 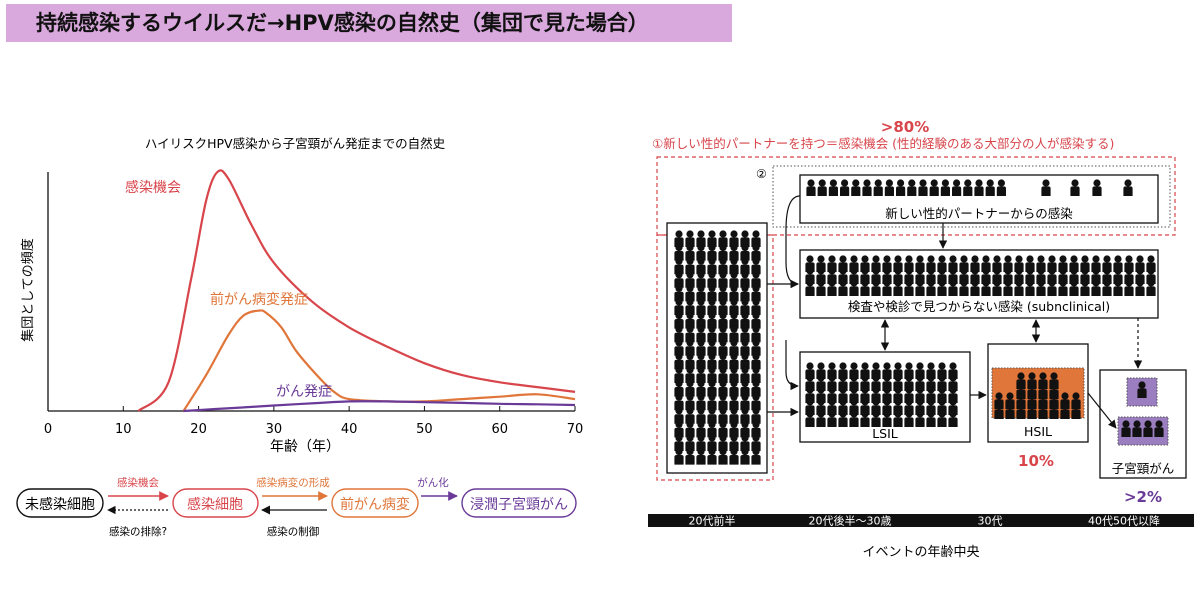 I want to click on subclinical-label: 検査や検診で見つからない感染 (subnclinical), so click(x=979, y=306).